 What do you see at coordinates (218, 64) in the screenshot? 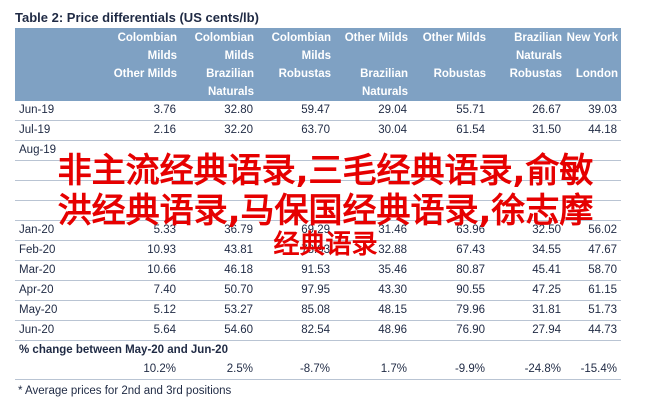
I see `column-header: Colombian Milds Brazilian Naturals` at bounding box center [218, 64].